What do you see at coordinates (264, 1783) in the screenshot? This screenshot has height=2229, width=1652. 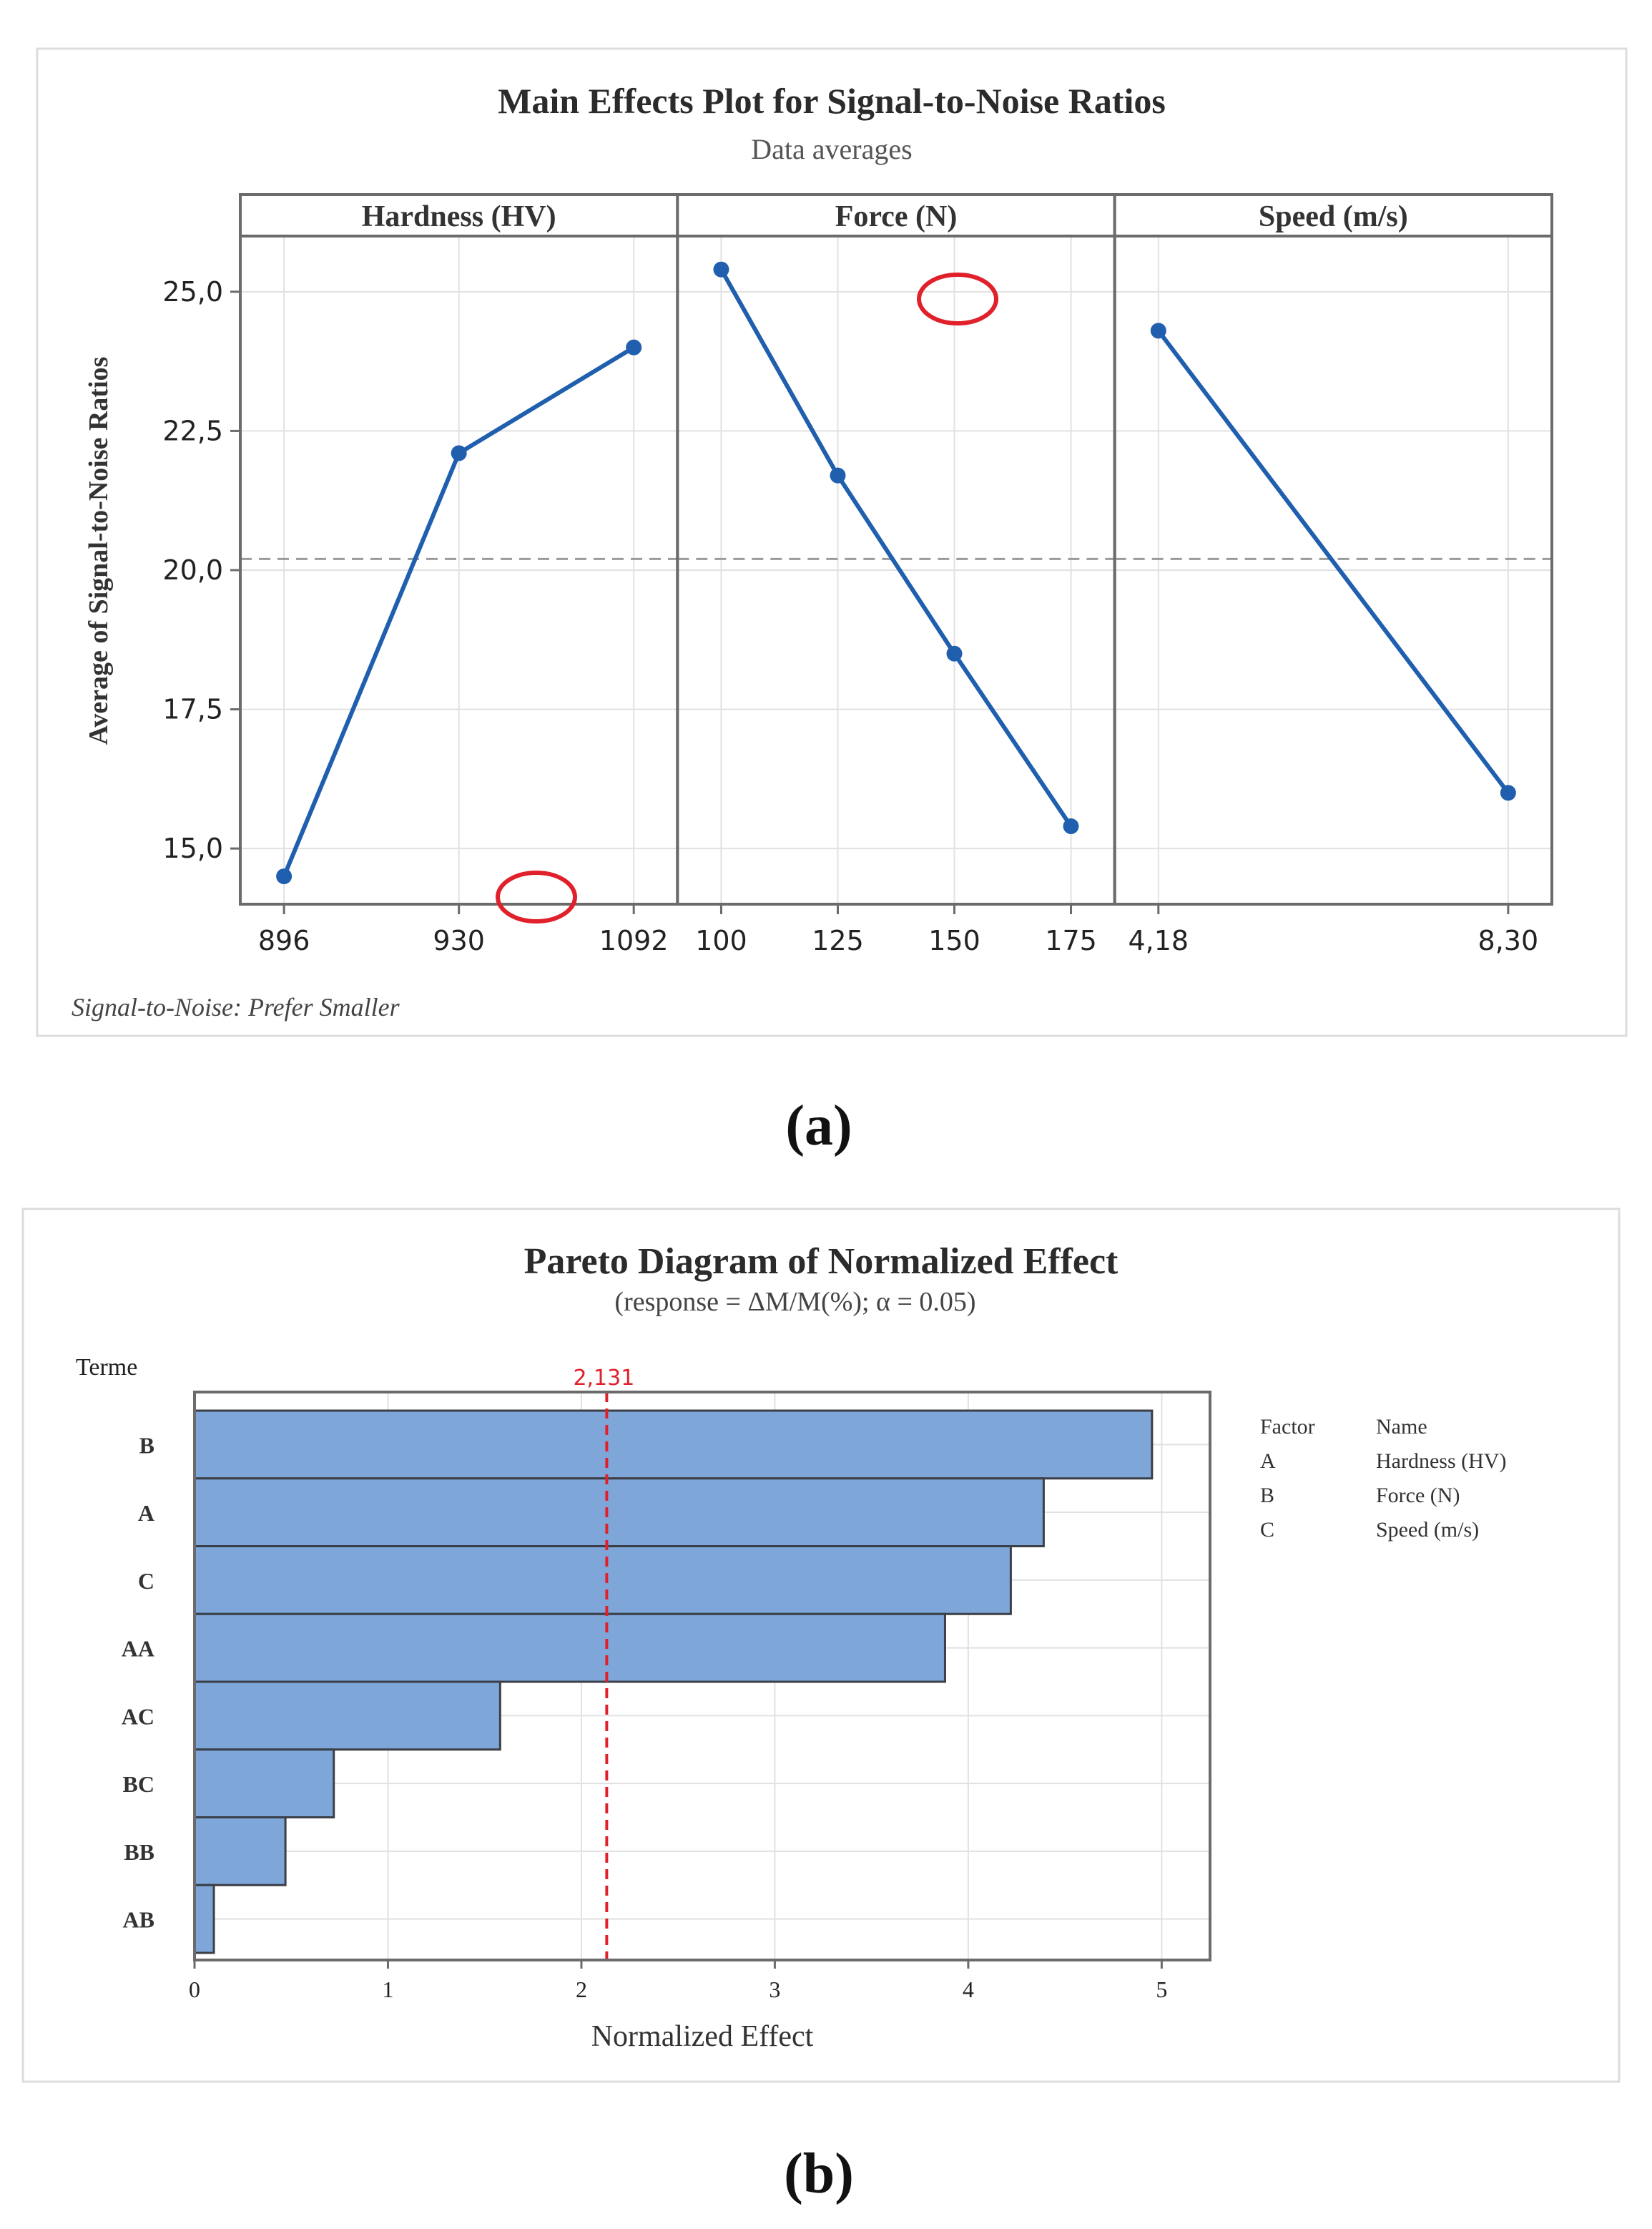 I see `bar-bc` at bounding box center [264, 1783].